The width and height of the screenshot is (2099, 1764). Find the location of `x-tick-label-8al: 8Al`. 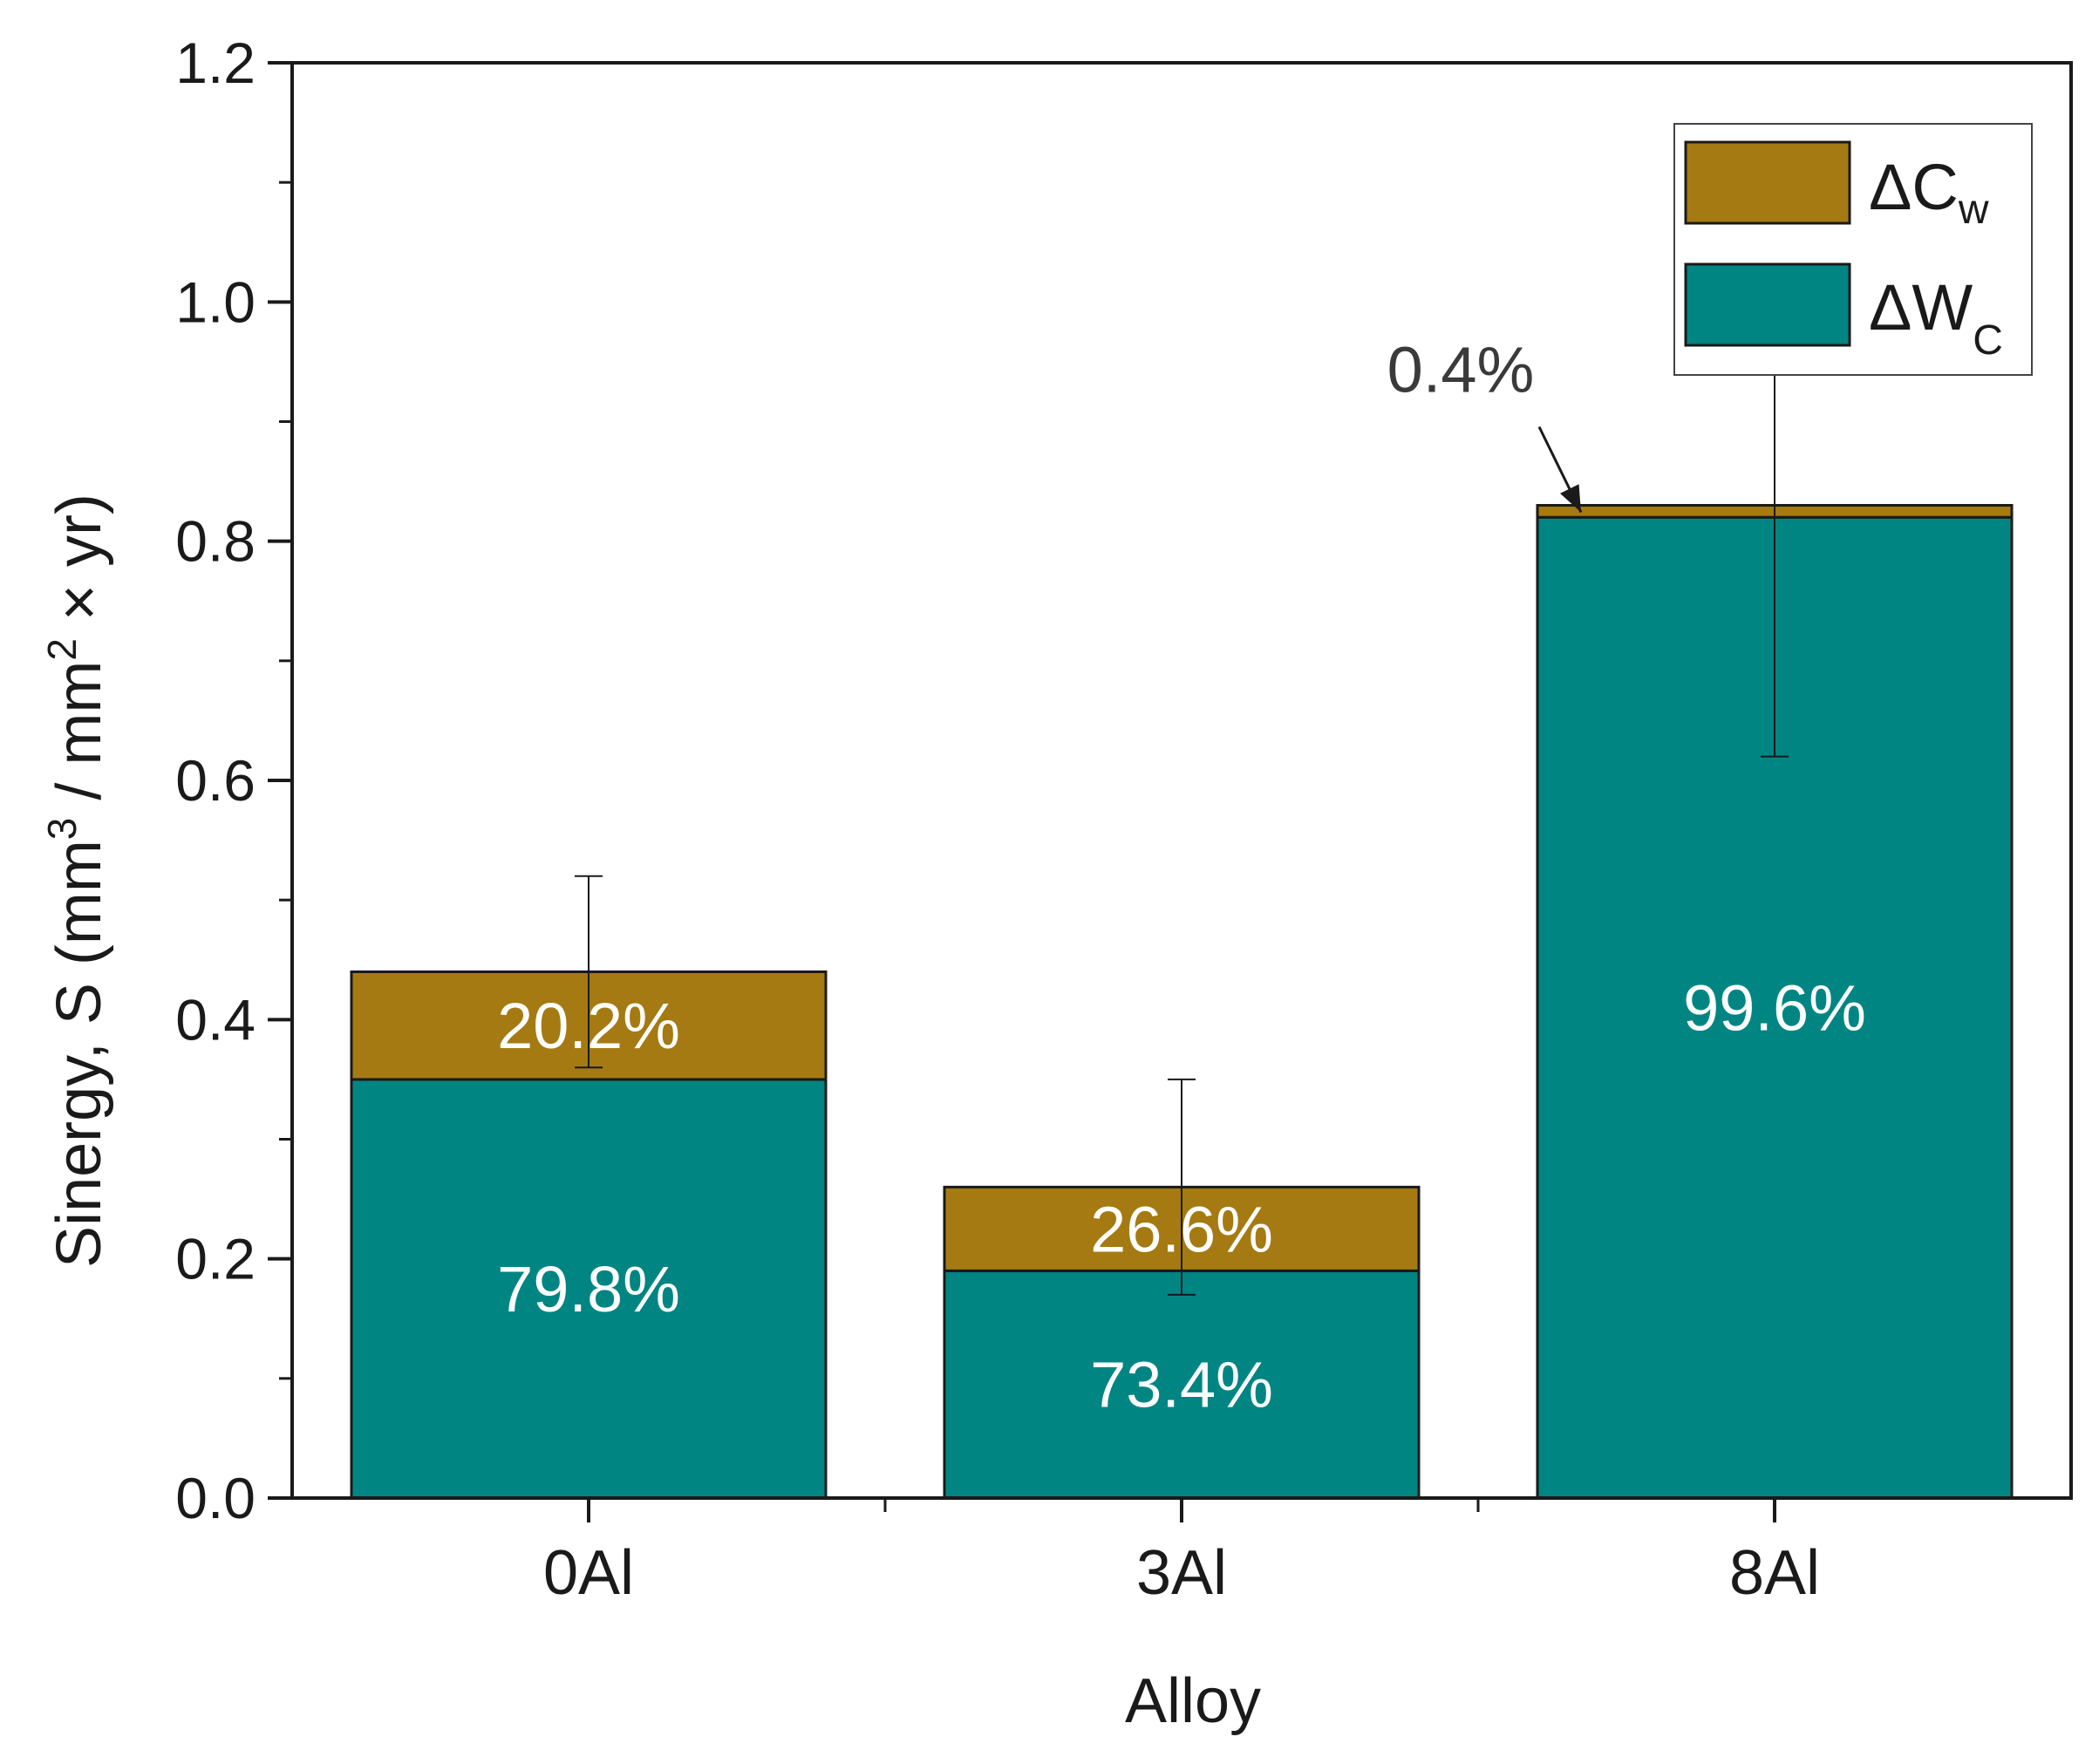

x-tick-label-8al: 8Al is located at coordinates (1774, 1573).